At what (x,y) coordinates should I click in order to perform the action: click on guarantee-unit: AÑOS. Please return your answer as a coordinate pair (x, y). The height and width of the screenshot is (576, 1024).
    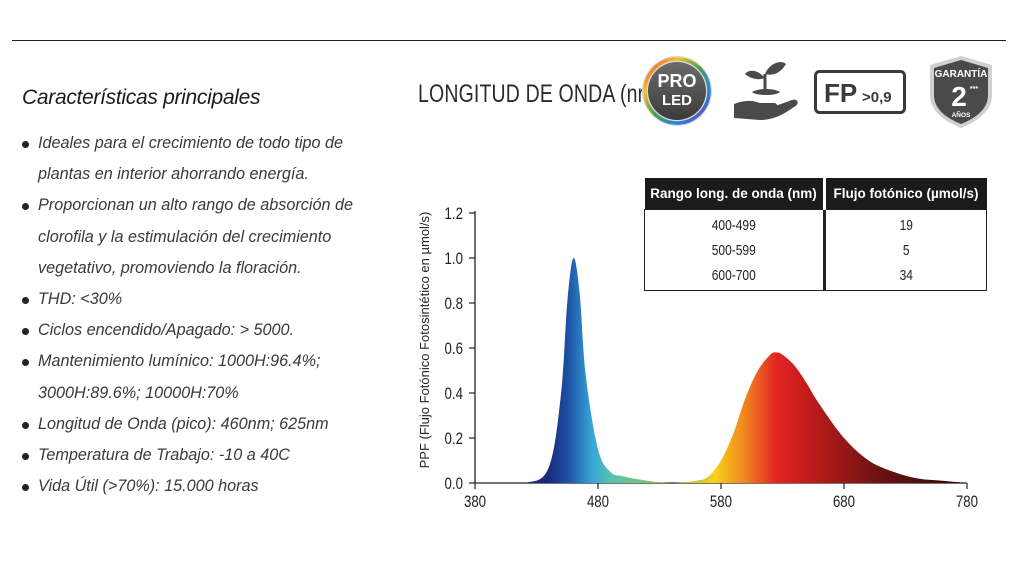
    Looking at the image, I should click on (961, 114).